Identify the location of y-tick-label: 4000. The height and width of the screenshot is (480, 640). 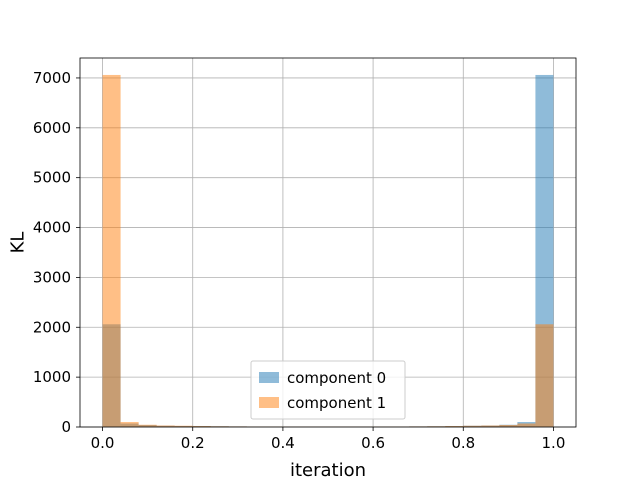
(52, 228).